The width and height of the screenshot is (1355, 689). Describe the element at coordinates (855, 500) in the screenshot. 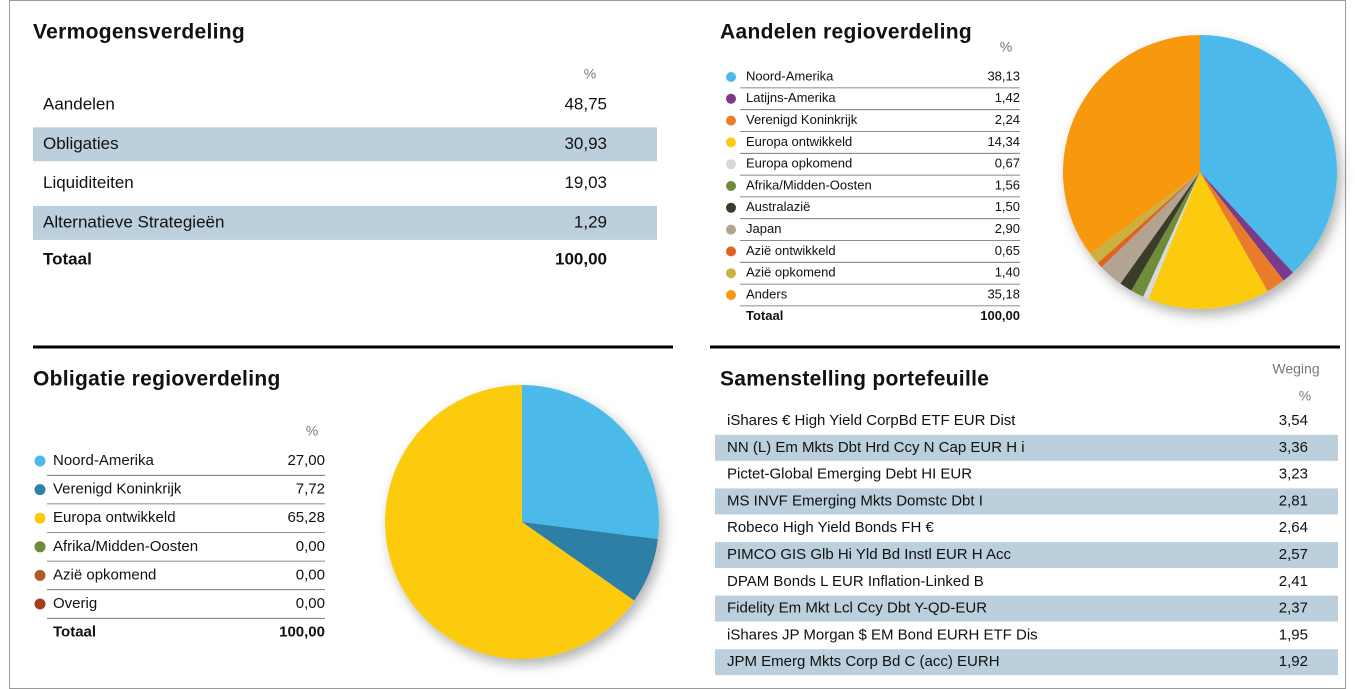

I see `row-label: MS INVF Emerging Mkts Domstc Dbt I` at that location.